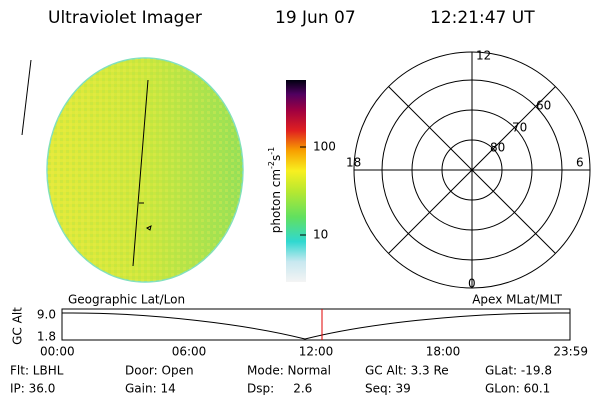  What do you see at coordinates (320, 235) in the screenshot?
I see `colorbar-tick: 10` at bounding box center [320, 235].